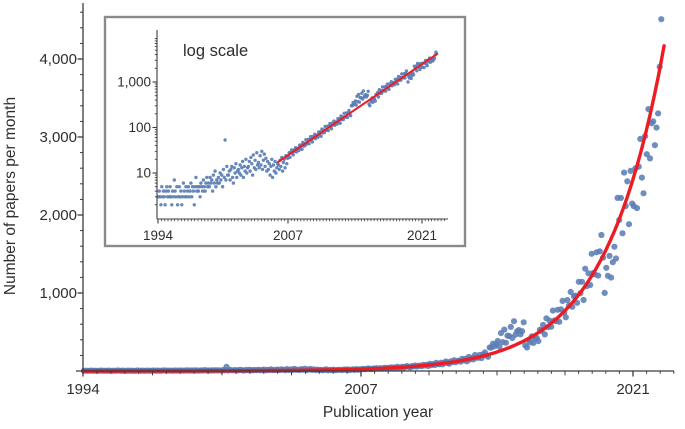 Image resolution: width=685 pixels, height=429 pixels. I want to click on y-axis-label: Number of papers per month, so click(10, 196).